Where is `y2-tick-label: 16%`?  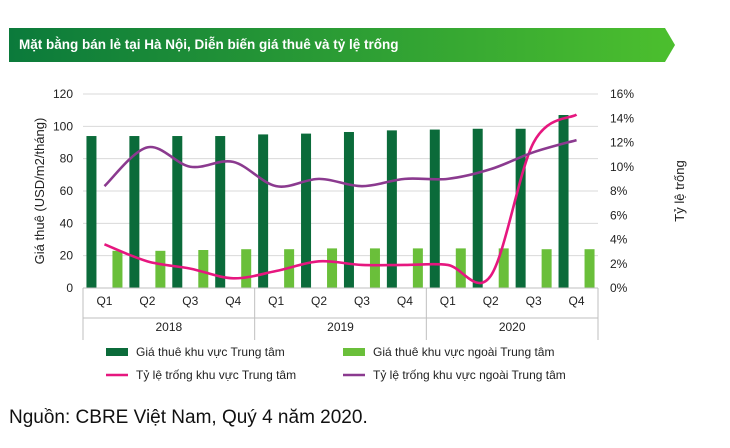
y2-tick-label: 16% is located at coordinates (622, 94).